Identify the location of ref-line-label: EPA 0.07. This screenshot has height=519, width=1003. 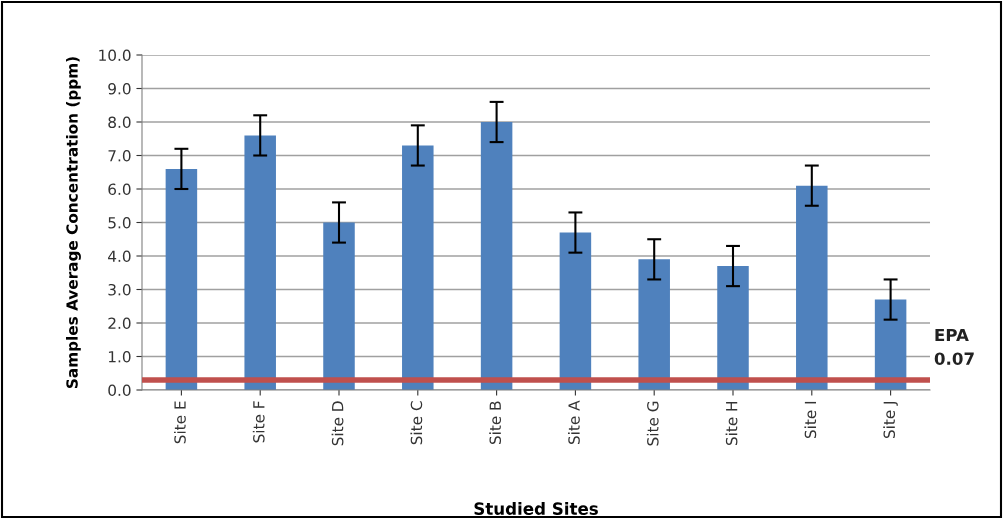
(954, 346).